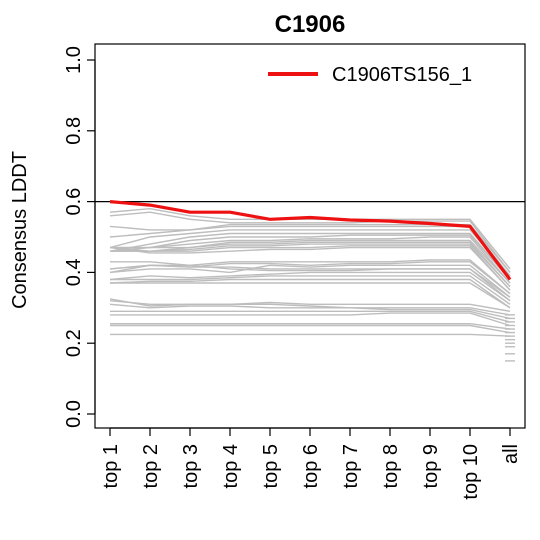 Image resolution: width=540 pixels, height=540 pixels. What do you see at coordinates (74, 343) in the screenshot?
I see `y-tick-label: 0.2` at bounding box center [74, 343].